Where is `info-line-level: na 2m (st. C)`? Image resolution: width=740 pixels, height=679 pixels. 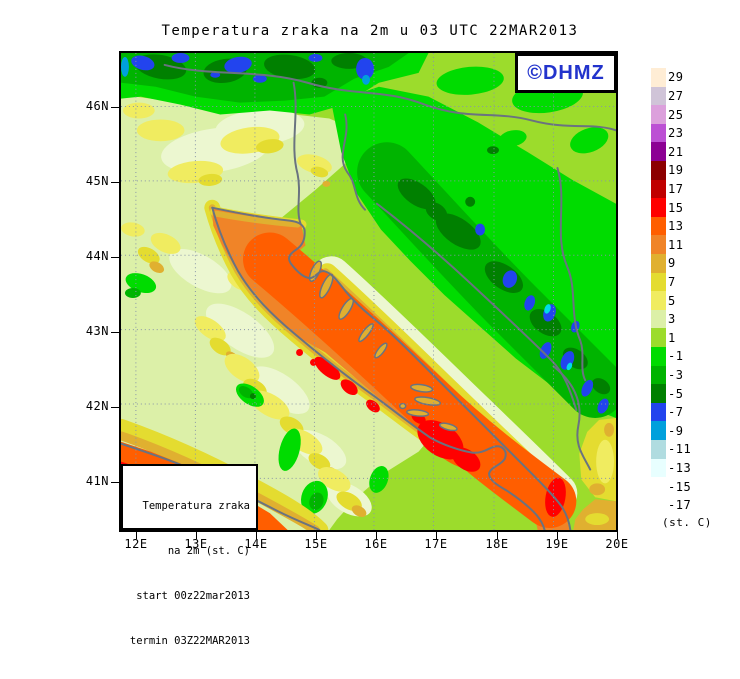
info-line-level: na 2m (st. C) is located at coordinates (208, 551).